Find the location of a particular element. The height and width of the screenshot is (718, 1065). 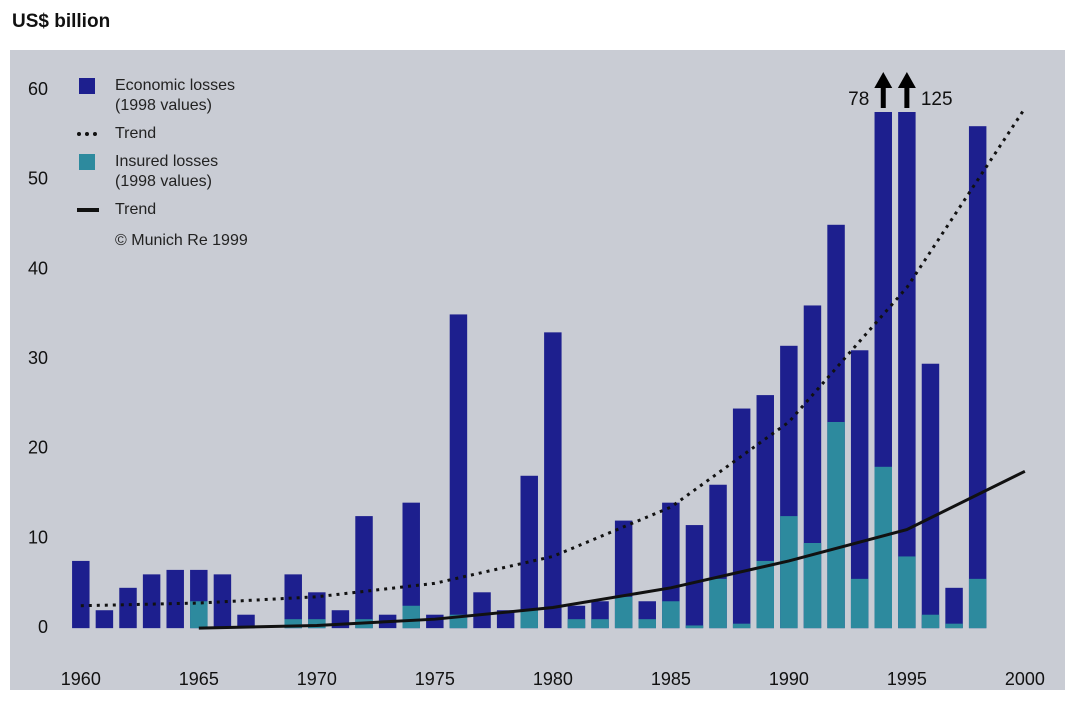

x-tick-label: 1960 is located at coordinates (81, 679).